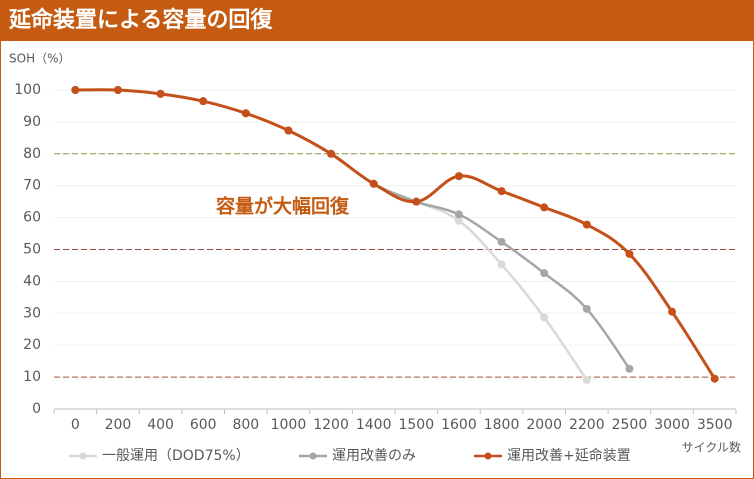 The height and width of the screenshot is (479, 754). What do you see at coordinates (587, 425) in the screenshot?
I see `x-tick-label: 2200` at bounding box center [587, 425].